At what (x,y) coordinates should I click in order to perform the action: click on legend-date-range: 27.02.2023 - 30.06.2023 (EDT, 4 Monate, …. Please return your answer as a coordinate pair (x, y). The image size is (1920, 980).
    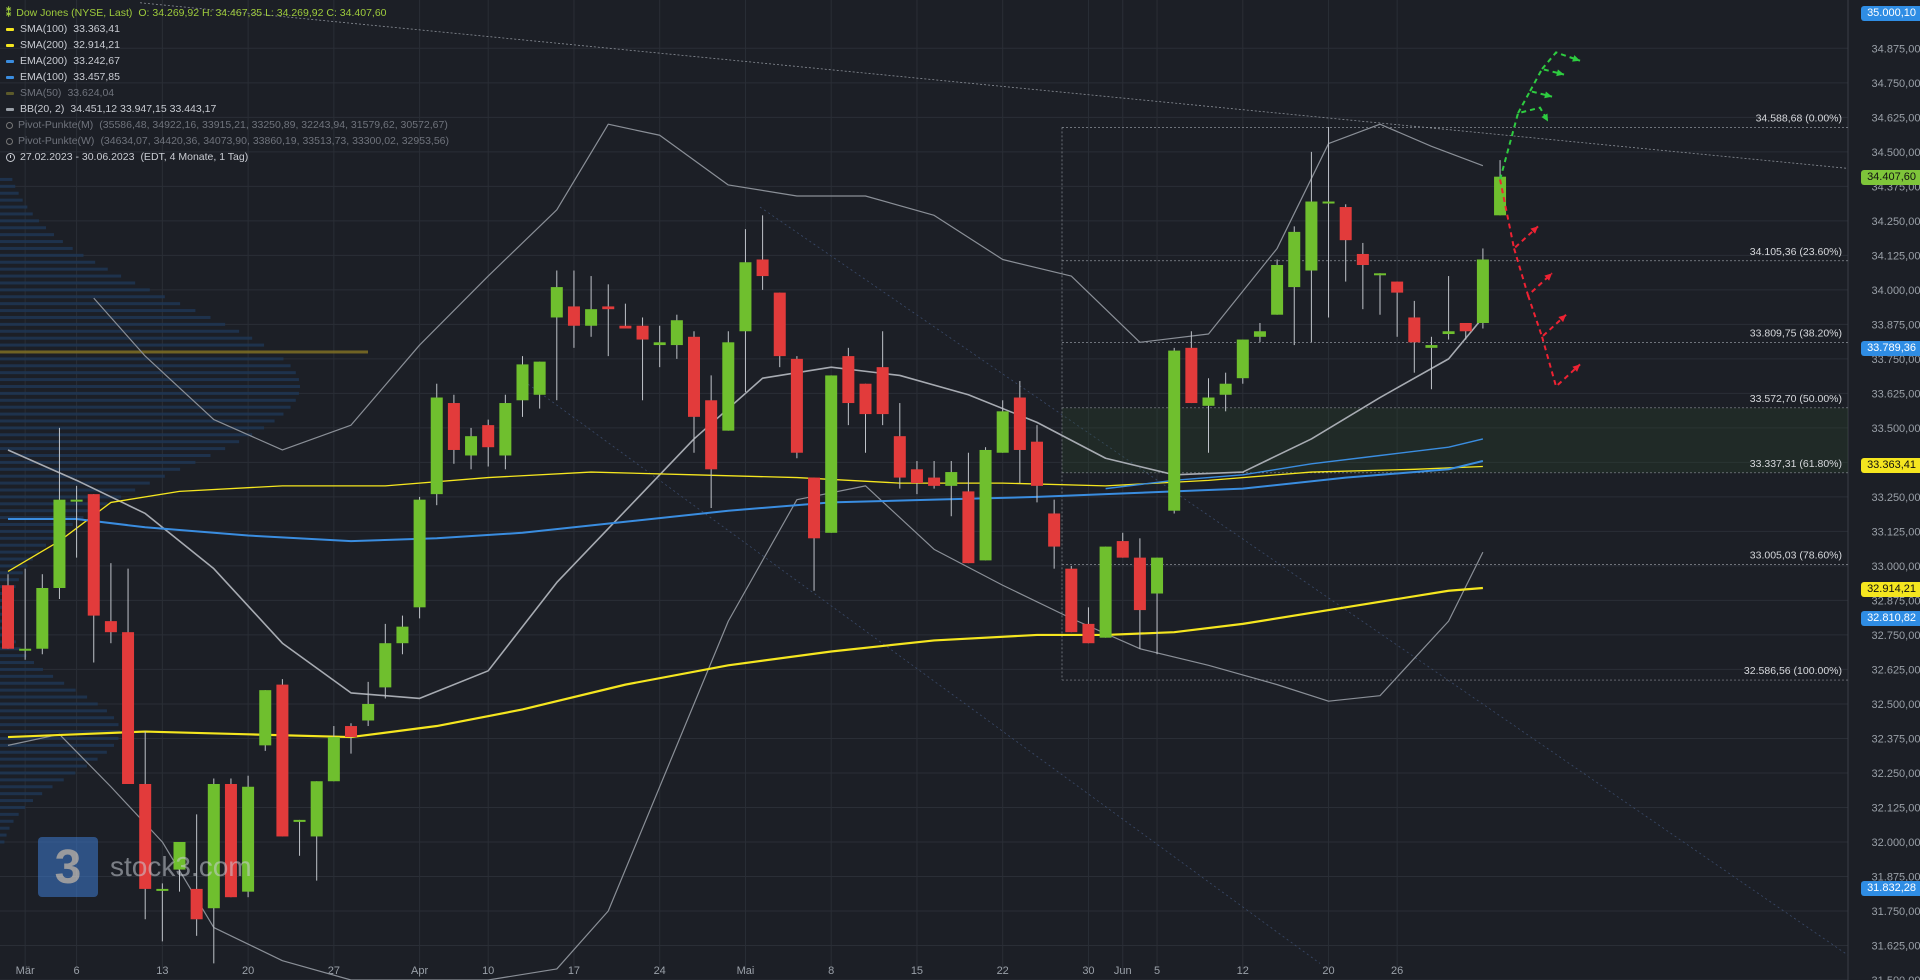
    Looking at the image, I should click on (227, 157).